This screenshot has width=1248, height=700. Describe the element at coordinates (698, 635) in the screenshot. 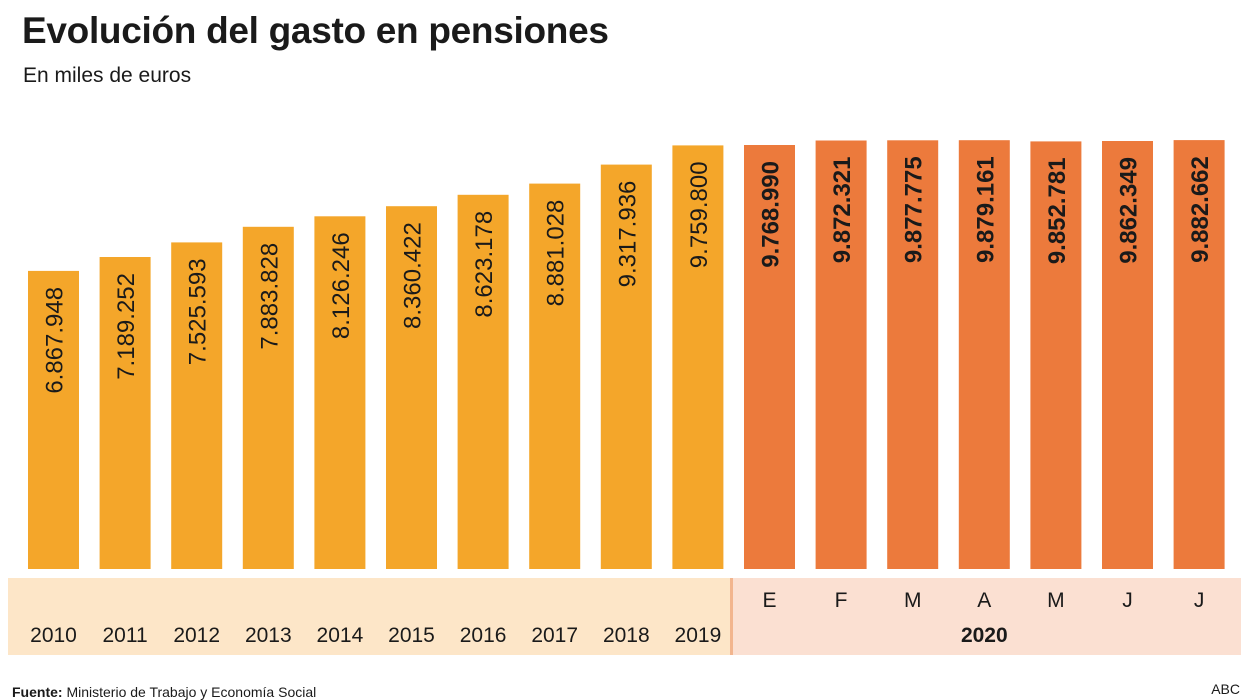

I see `category-label: 2019` at that location.